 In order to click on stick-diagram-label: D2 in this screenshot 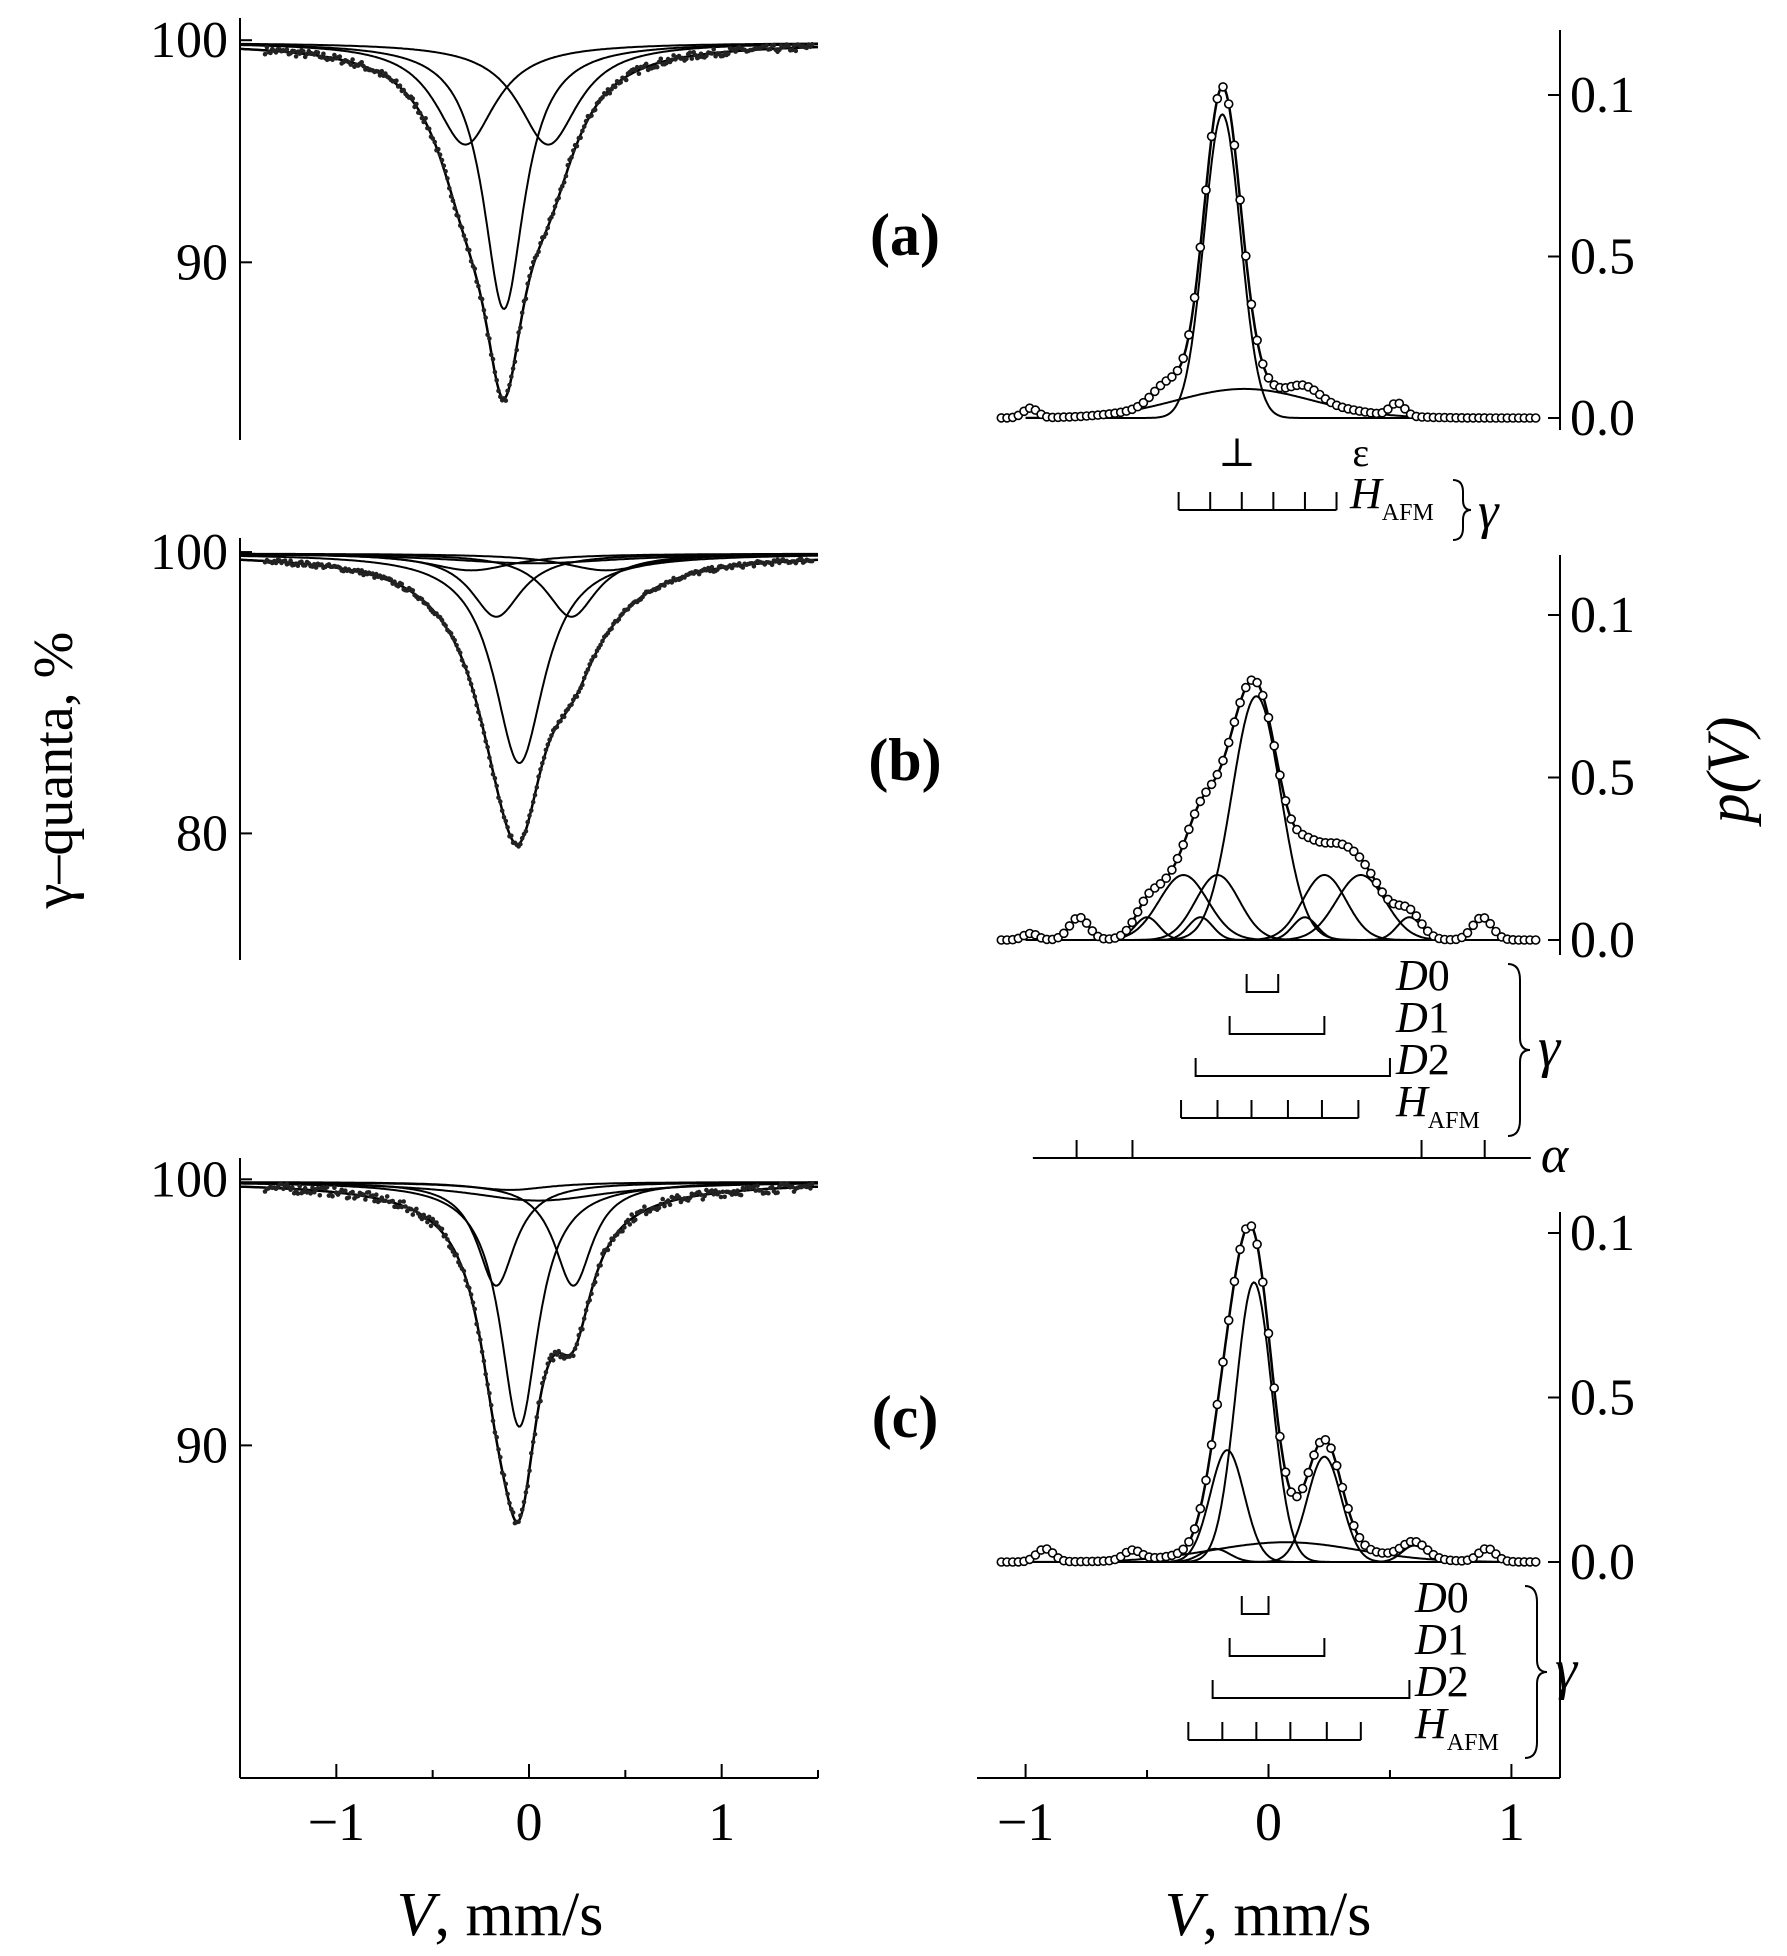, I will do `click(1422, 1059)`.